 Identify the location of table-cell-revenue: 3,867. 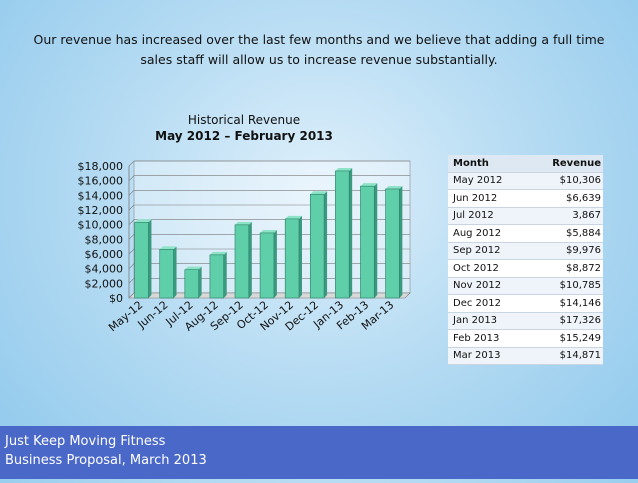
(570, 216).